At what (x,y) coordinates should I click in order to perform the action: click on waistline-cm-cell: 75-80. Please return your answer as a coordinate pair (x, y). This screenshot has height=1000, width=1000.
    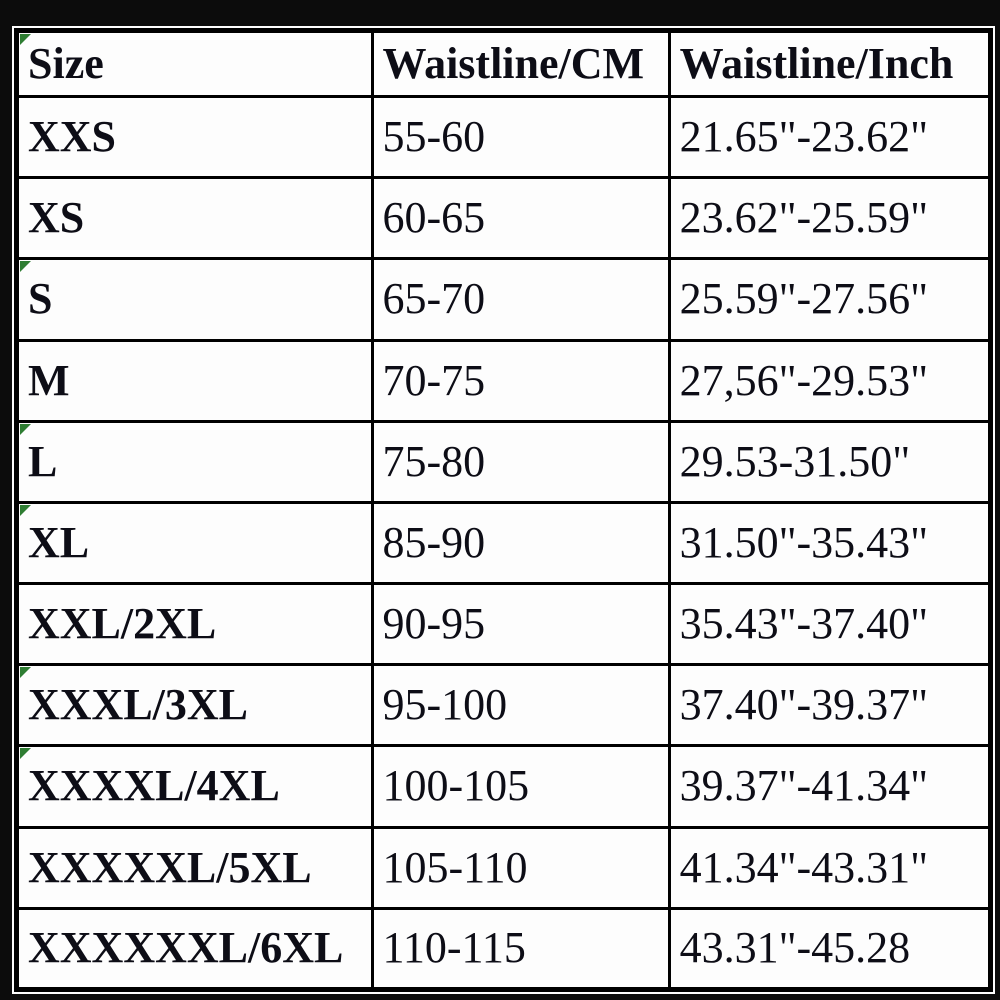
    Looking at the image, I should click on (520, 461).